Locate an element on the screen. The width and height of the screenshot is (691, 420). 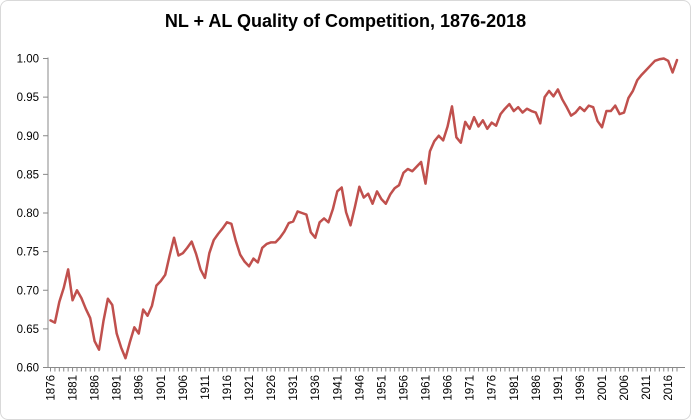
y-axis-tick-label: 0.95 is located at coordinates (28, 98).